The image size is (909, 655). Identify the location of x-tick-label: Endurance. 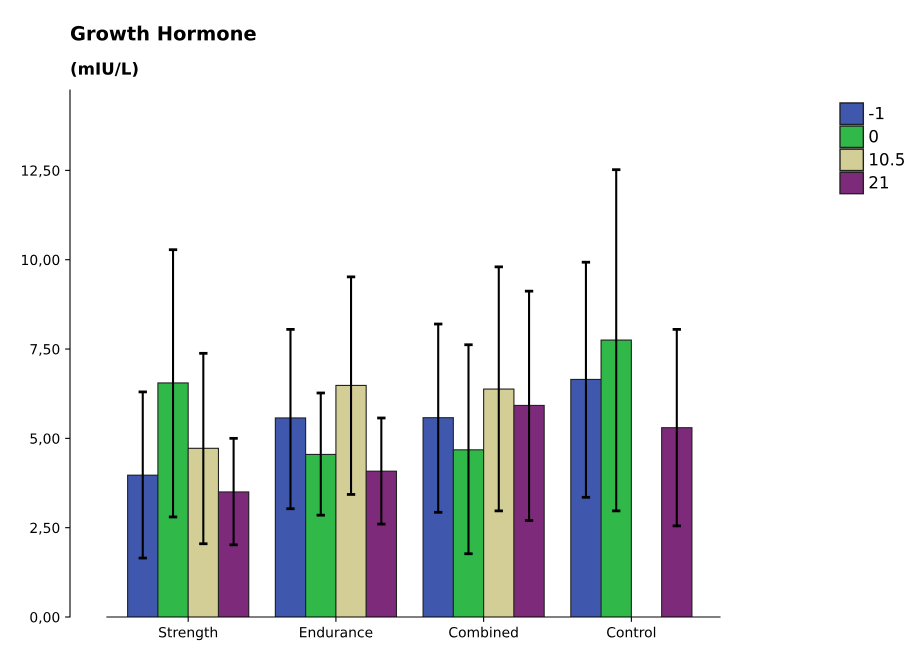
(336, 632).